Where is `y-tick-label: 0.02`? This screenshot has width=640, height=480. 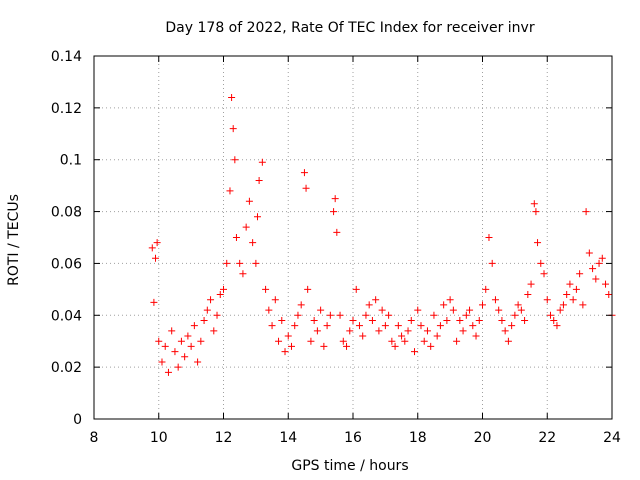
y-tick-label: 0.02 is located at coordinates (66, 368).